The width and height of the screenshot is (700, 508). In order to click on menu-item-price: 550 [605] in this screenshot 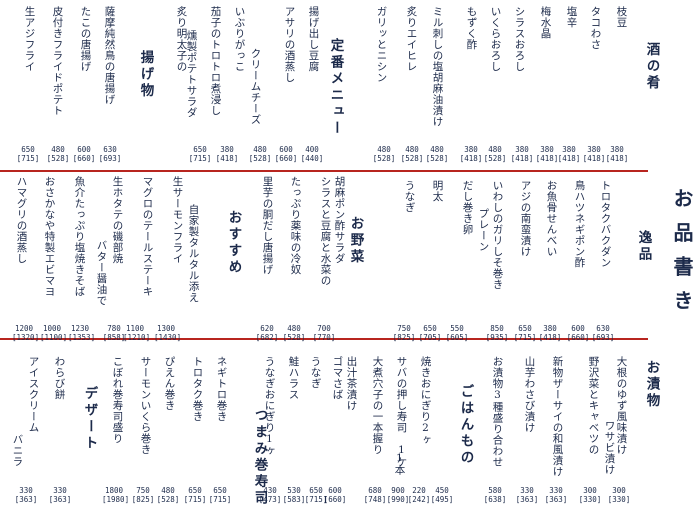, I will do `click(457, 333)`.